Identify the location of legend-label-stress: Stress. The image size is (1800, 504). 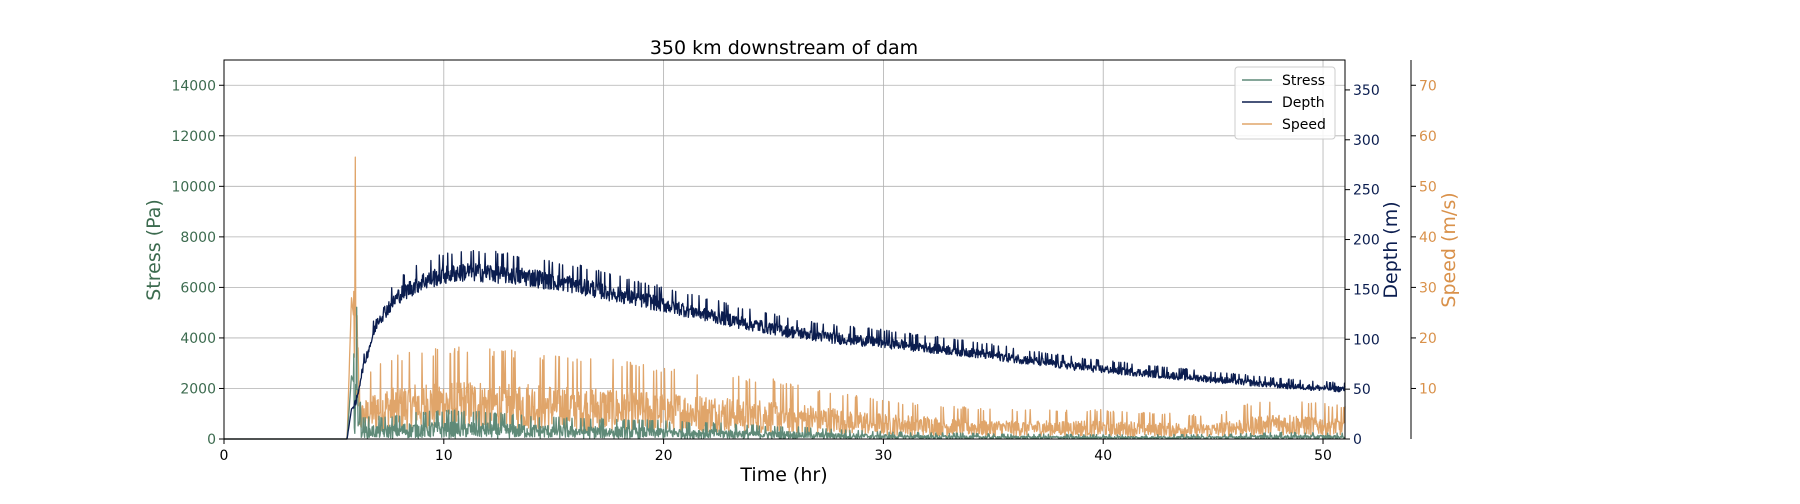
(1303, 81).